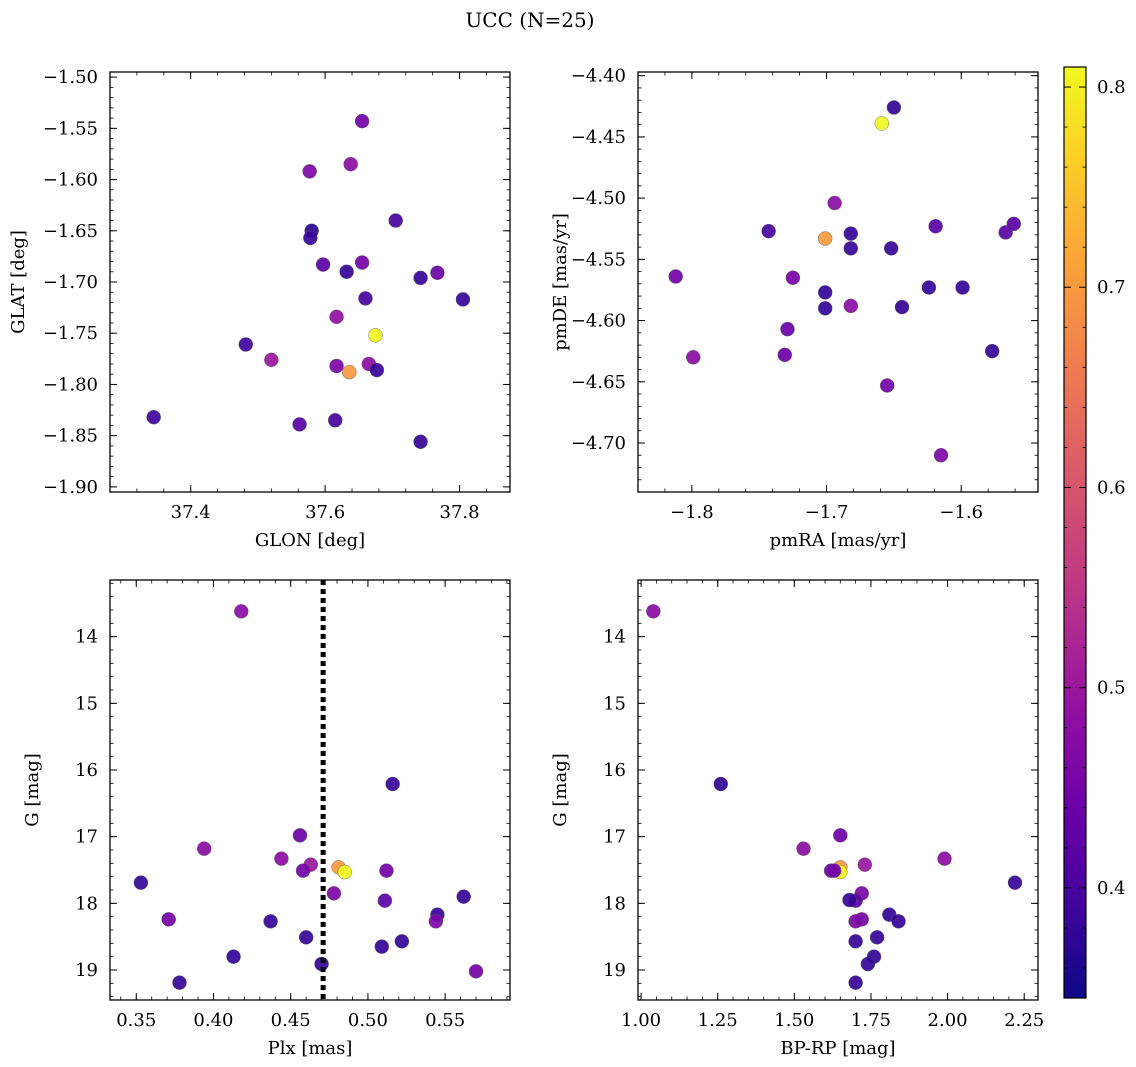 This screenshot has height=1067, width=1136. I want to click on y-tick-label: −1.65, so click(70, 231).